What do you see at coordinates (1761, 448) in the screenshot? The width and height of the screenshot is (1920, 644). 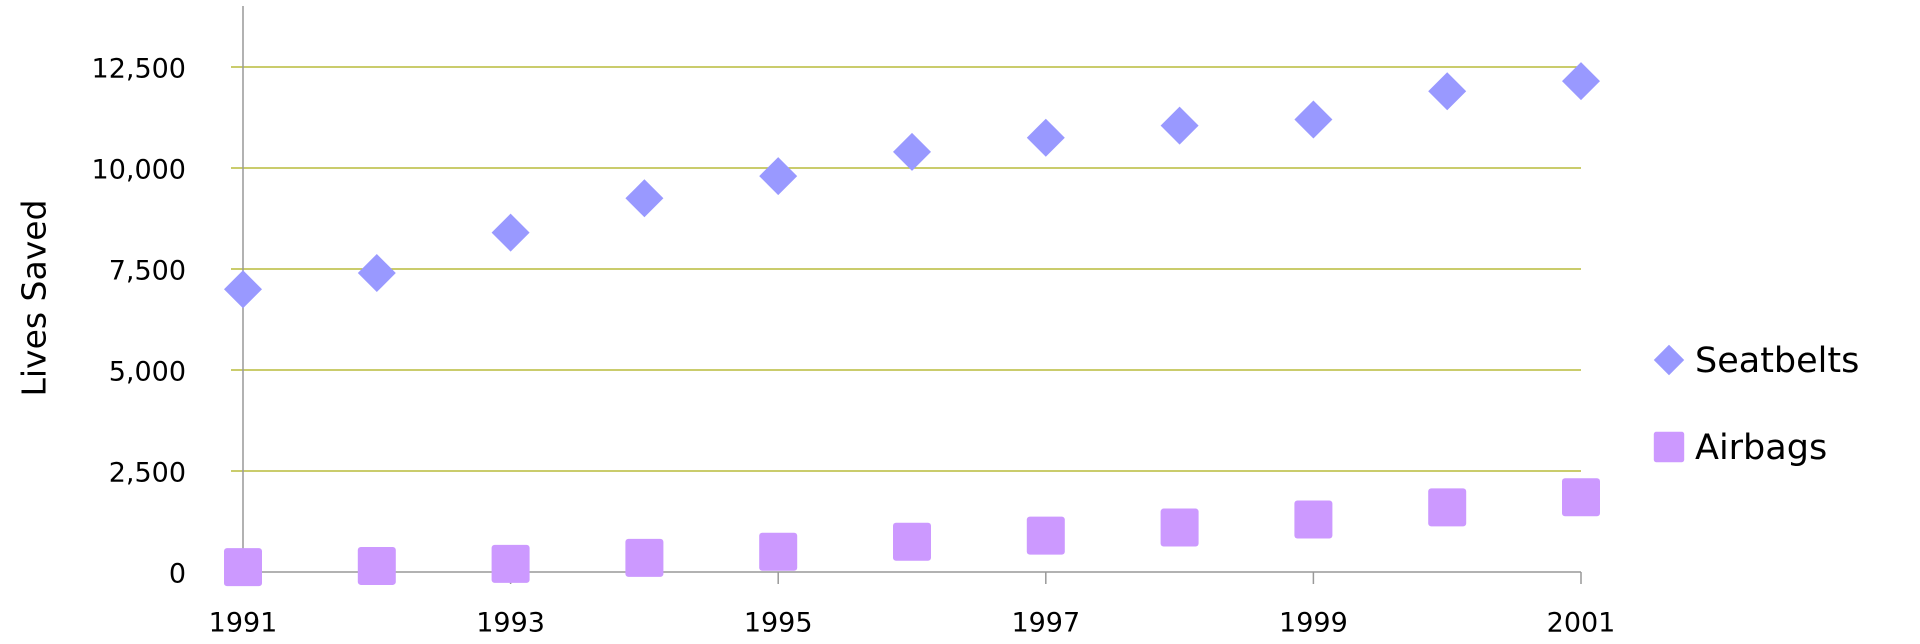 I see `legend-label: Airbags` at bounding box center [1761, 448].